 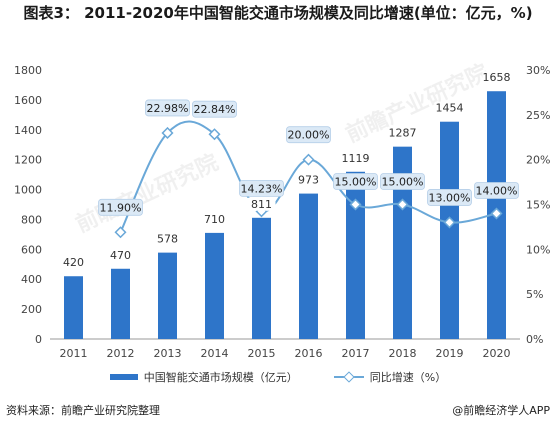 I want to click on growth-value-label: 13.00%, so click(x=450, y=197).